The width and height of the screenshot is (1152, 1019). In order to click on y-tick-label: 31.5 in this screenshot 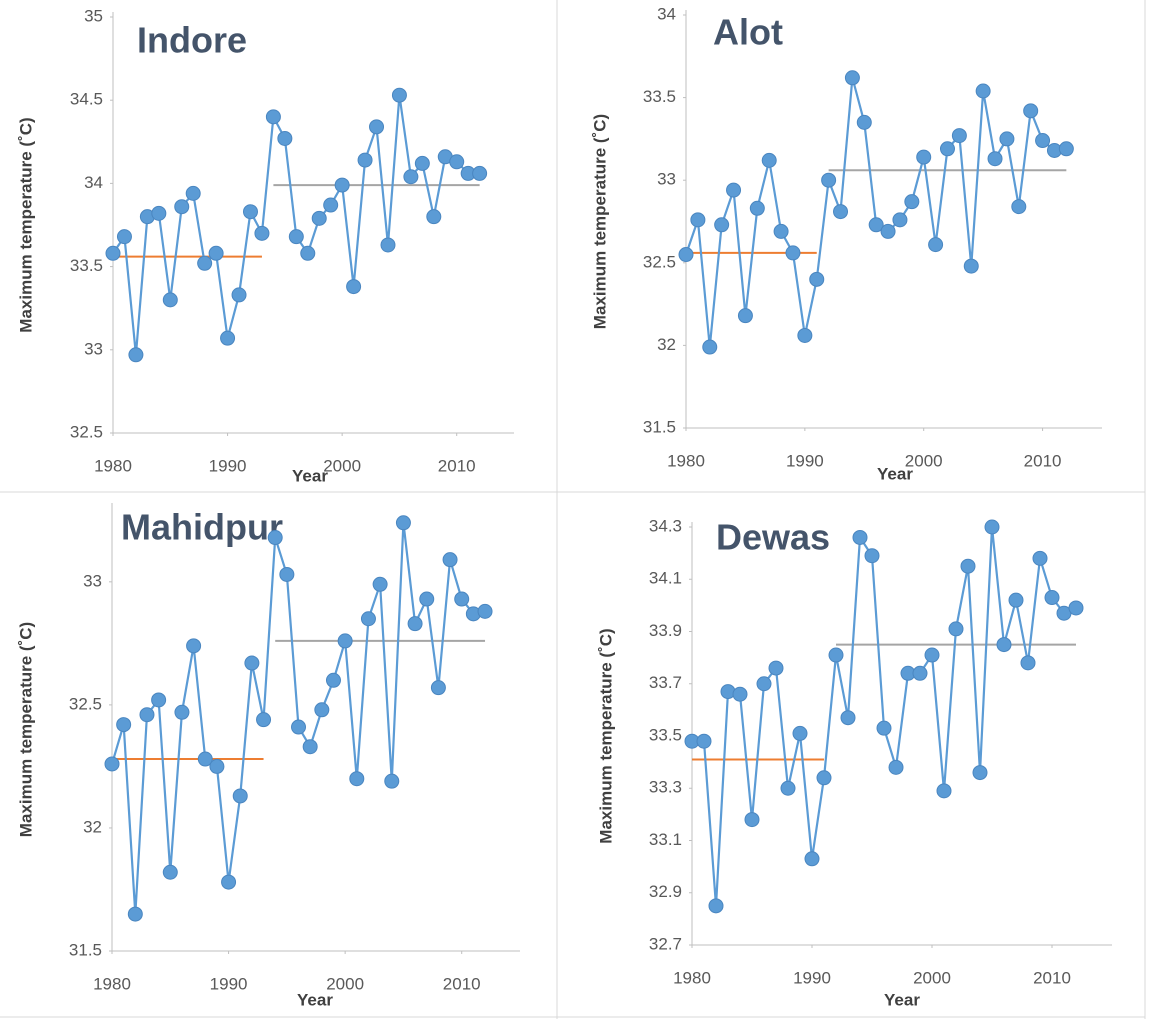, I will do `click(85, 949)`.